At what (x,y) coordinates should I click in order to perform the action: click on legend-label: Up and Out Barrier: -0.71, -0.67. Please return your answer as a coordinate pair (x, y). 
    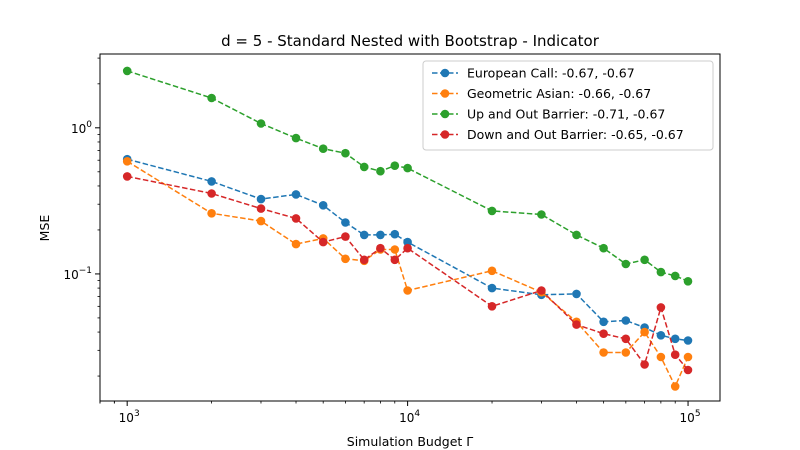
    Looking at the image, I should click on (566, 114).